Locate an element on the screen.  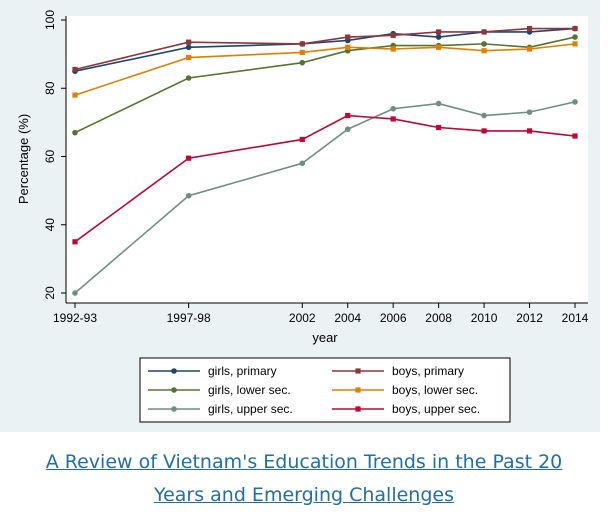
x-axis-label: year is located at coordinates (325, 337).